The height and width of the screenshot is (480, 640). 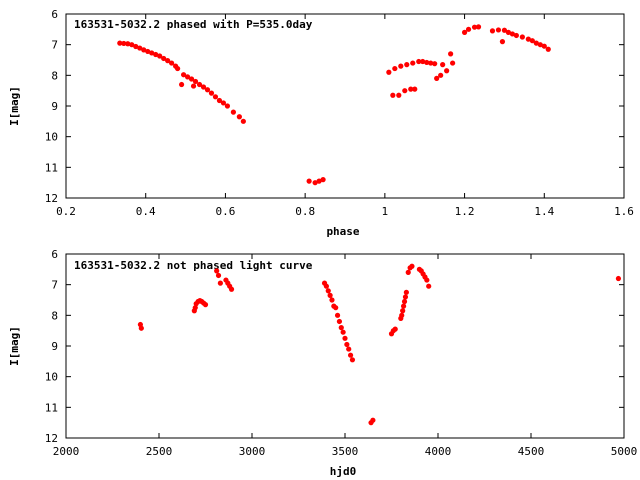 I want to click on phased-chart-title: 163531-5032.2 phased with P=535.0day, so click(x=193, y=24).